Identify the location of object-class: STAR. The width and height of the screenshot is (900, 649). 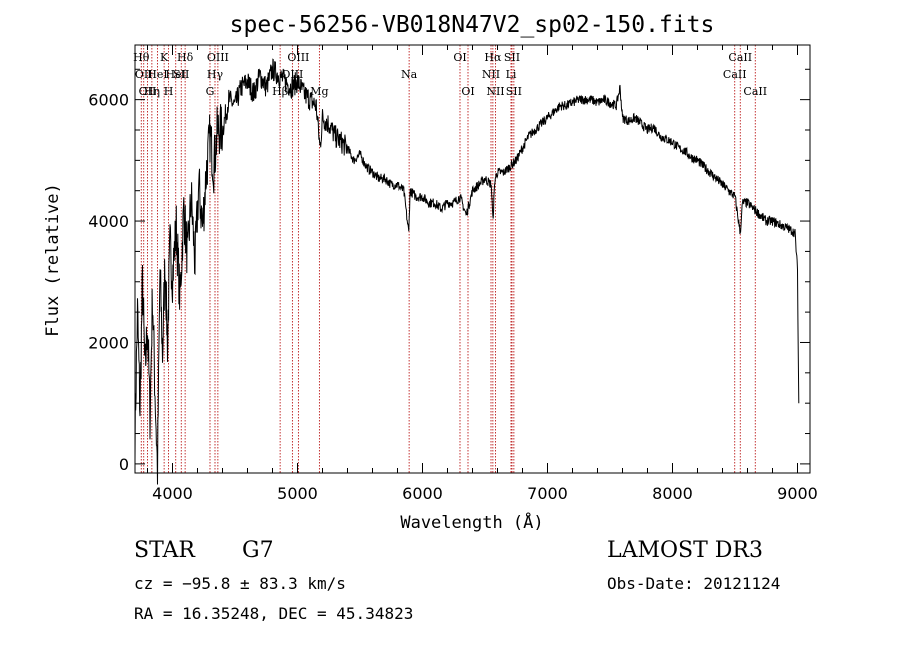
(164, 550).